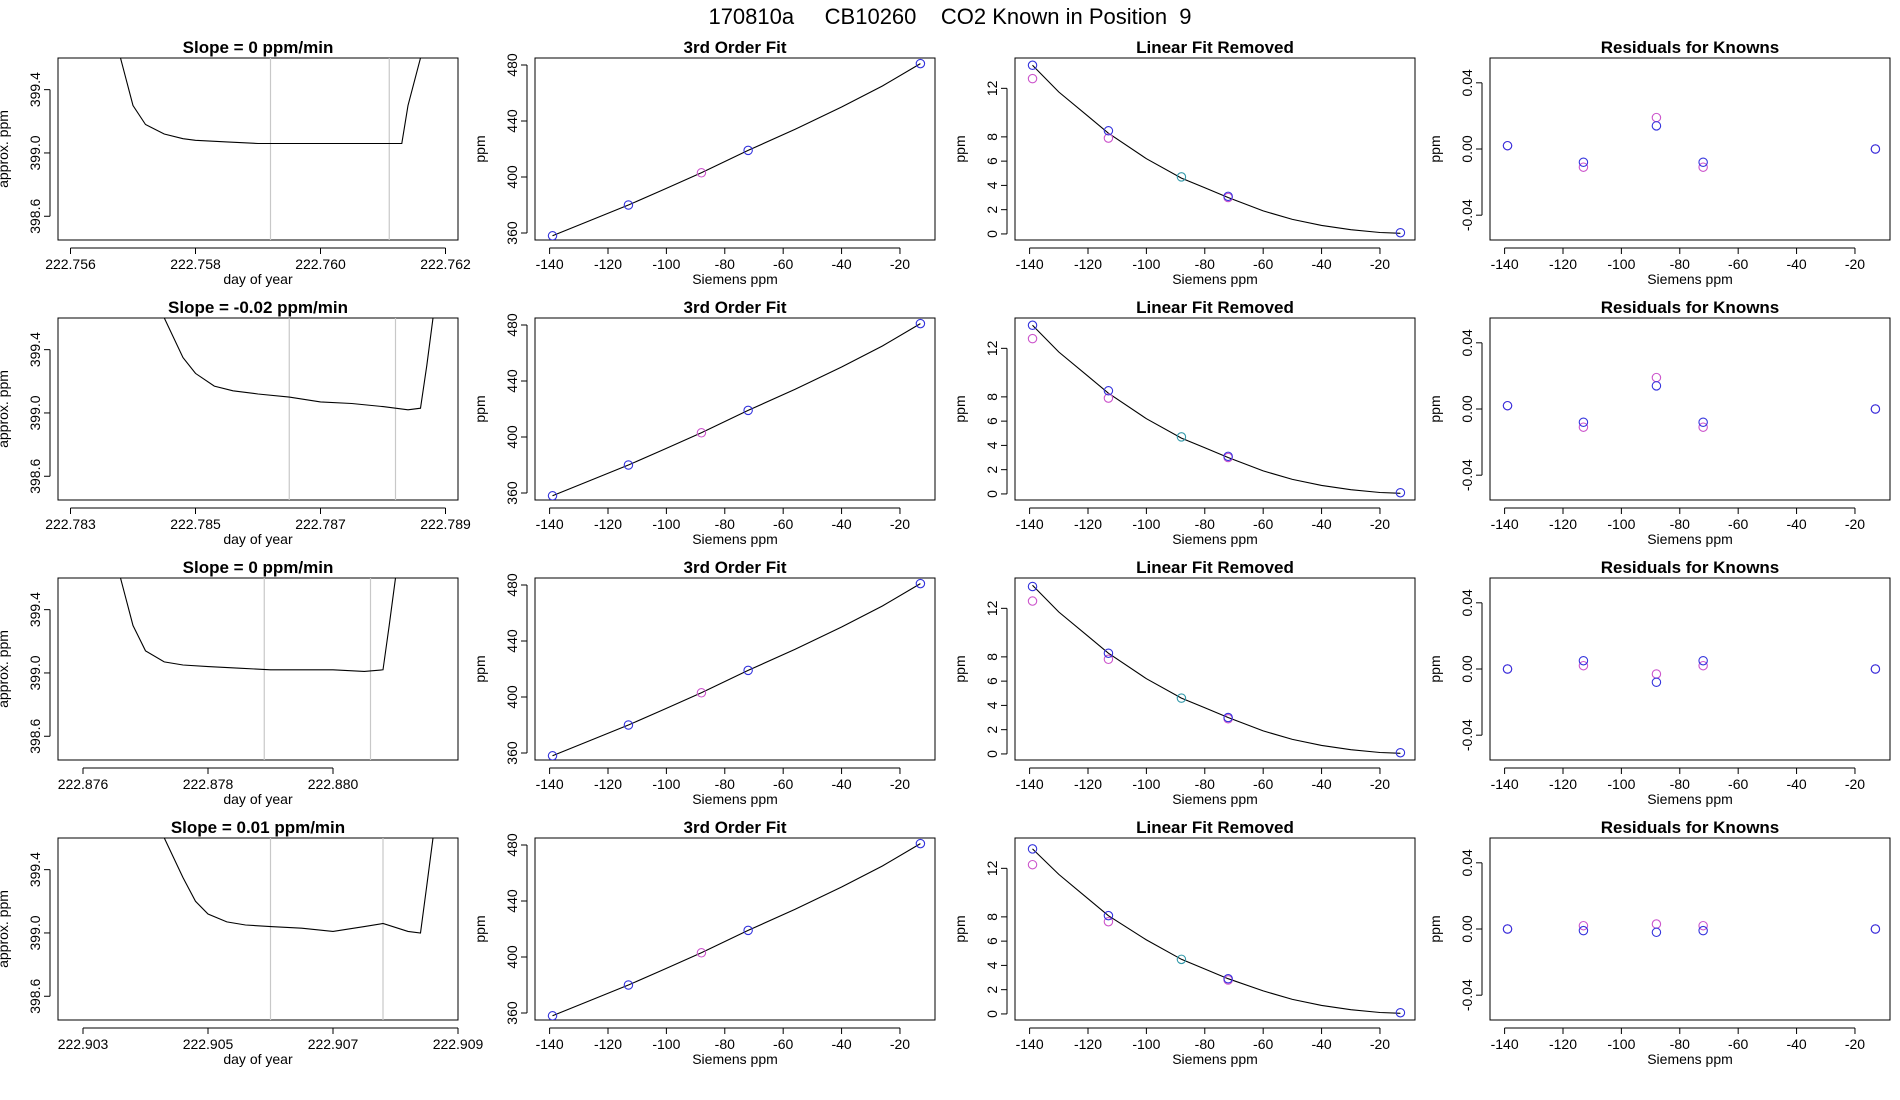 Image resolution: width=1900 pixels, height=1100 pixels. Describe the element at coordinates (1467, 475) in the screenshot. I see `y-tick-label: -0.04` at that location.